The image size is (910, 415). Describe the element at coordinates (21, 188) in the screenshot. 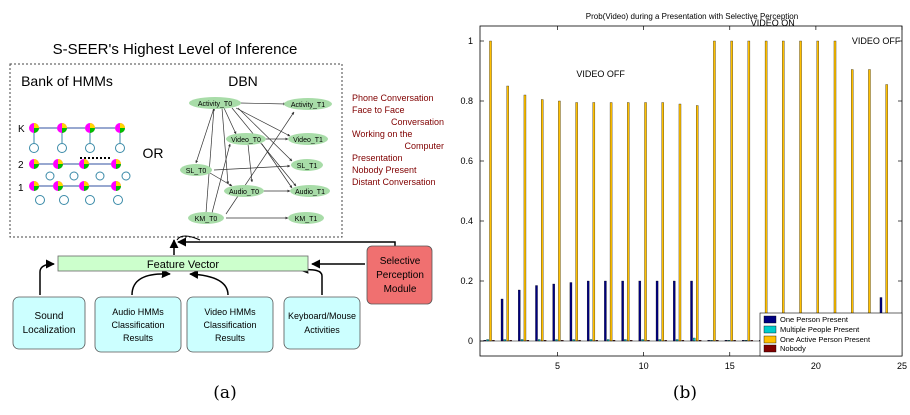

I see `hmm-row-1-label: 1` at that location.